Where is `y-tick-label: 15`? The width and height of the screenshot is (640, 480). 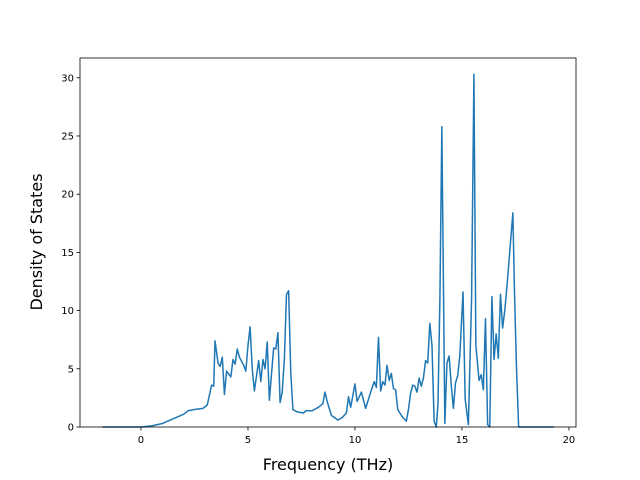 y-tick-label: 15 is located at coordinates (67, 253).